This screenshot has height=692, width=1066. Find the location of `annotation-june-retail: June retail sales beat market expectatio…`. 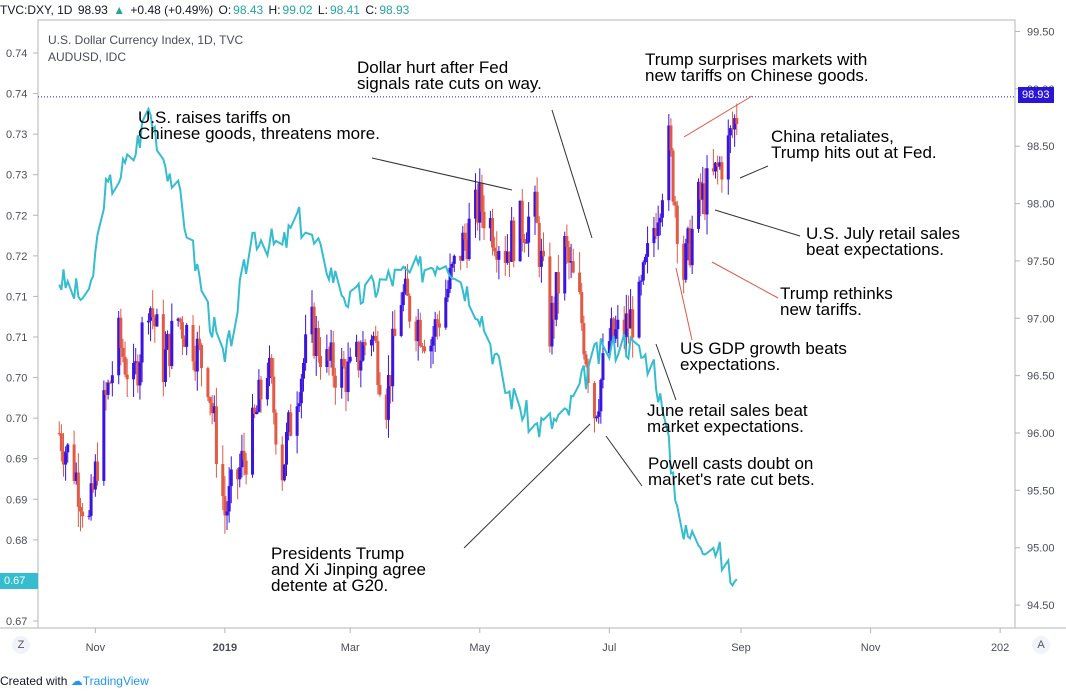

annotation-june-retail: June retail sales beat market expectatio… is located at coordinates (727, 418).